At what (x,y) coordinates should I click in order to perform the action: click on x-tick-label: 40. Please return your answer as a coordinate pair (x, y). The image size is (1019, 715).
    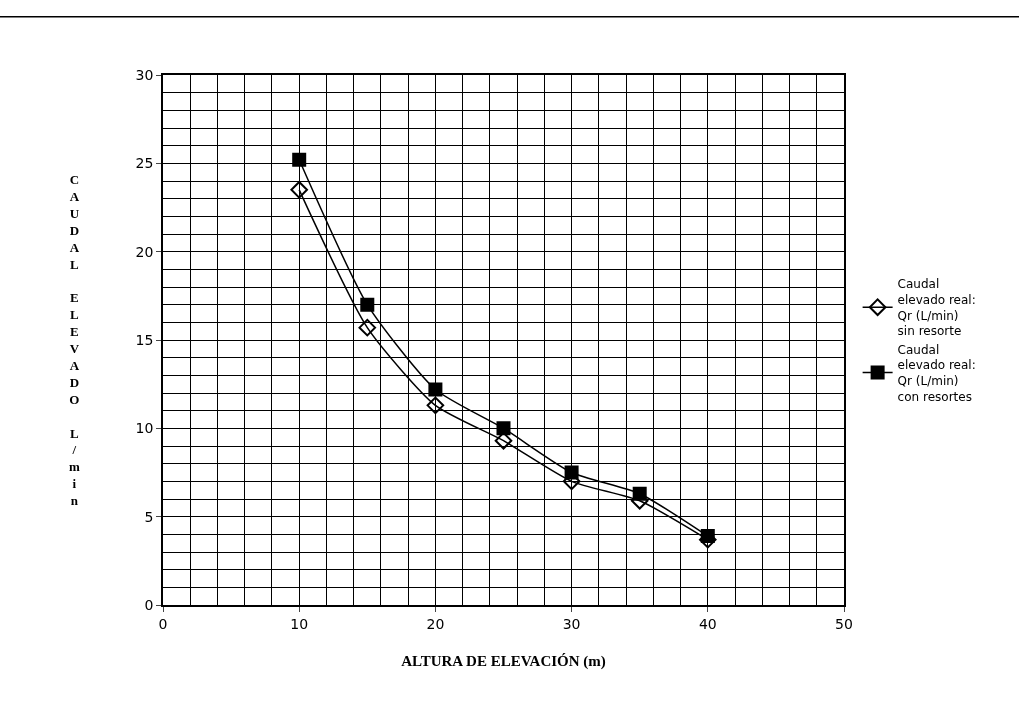
    Looking at the image, I should click on (707, 623).